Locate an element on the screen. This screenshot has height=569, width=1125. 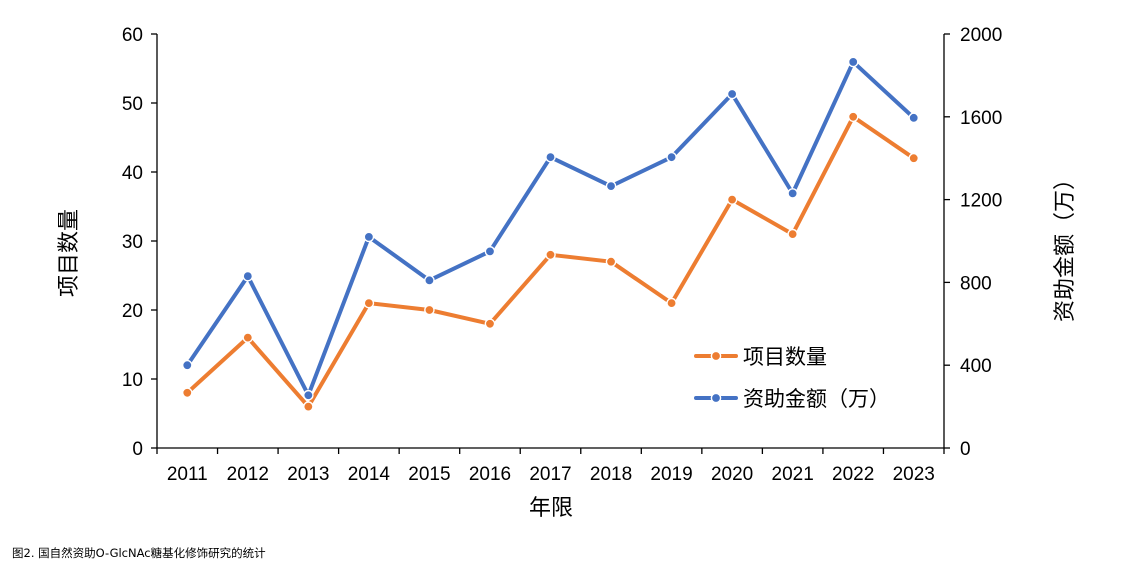
left-tick-label: 30 is located at coordinates (132, 242).